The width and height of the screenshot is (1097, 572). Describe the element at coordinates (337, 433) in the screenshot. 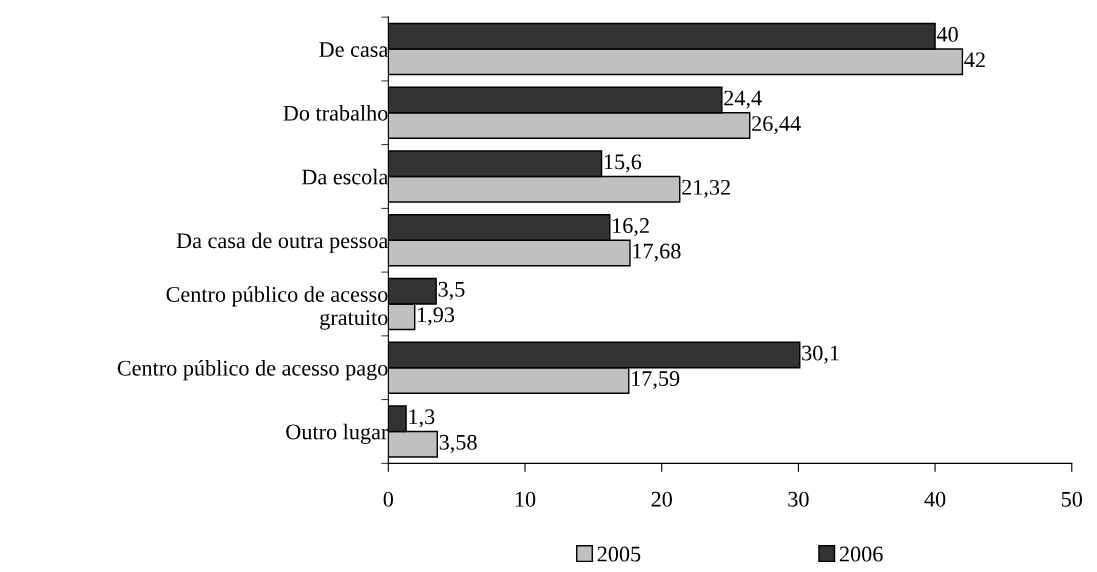

I see `y-tick-label: Outro lugar` at that location.